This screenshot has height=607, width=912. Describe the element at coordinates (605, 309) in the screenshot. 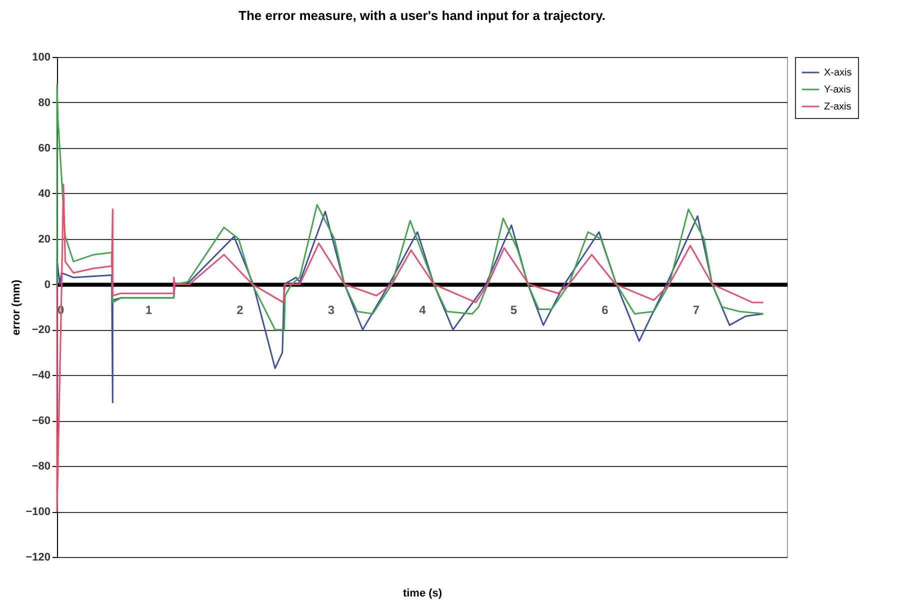

I see `x-tick-label: 6` at that location.